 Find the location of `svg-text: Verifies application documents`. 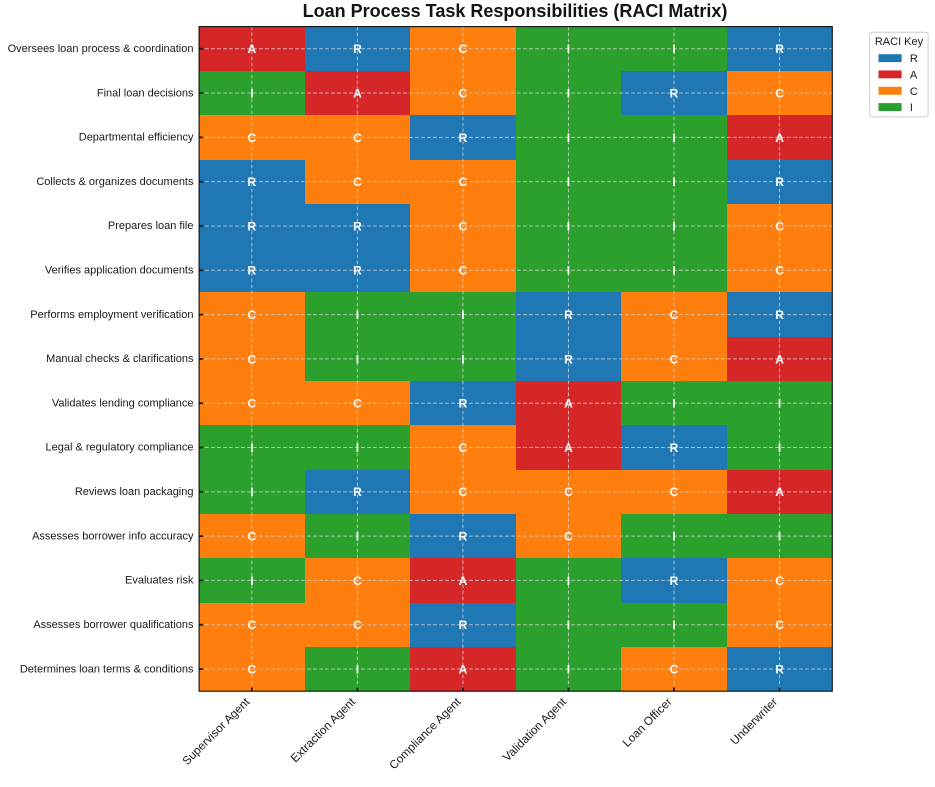

svg-text: Verifies application documents is located at coordinates (119, 270).